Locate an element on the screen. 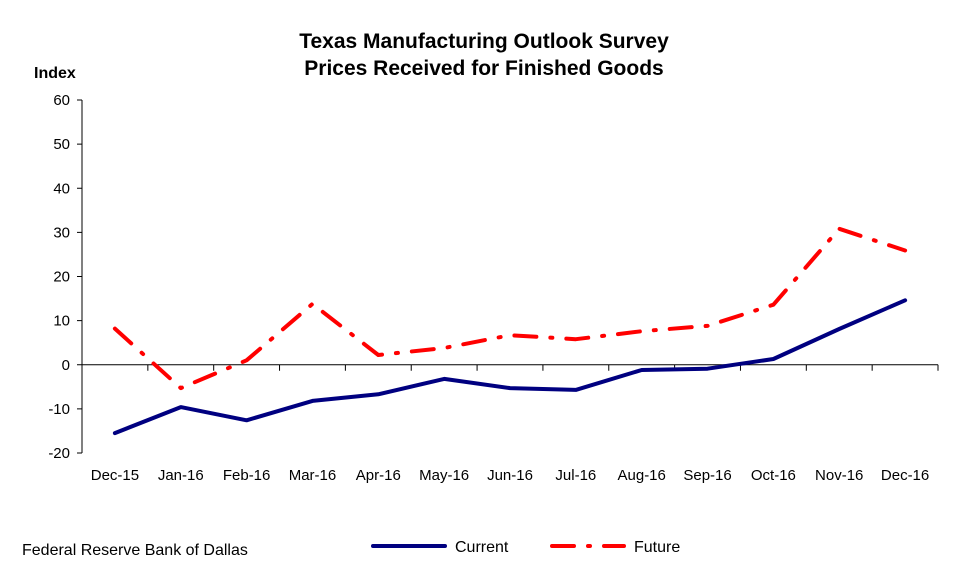  x-tick-label: Dec-15 is located at coordinates (115, 475).